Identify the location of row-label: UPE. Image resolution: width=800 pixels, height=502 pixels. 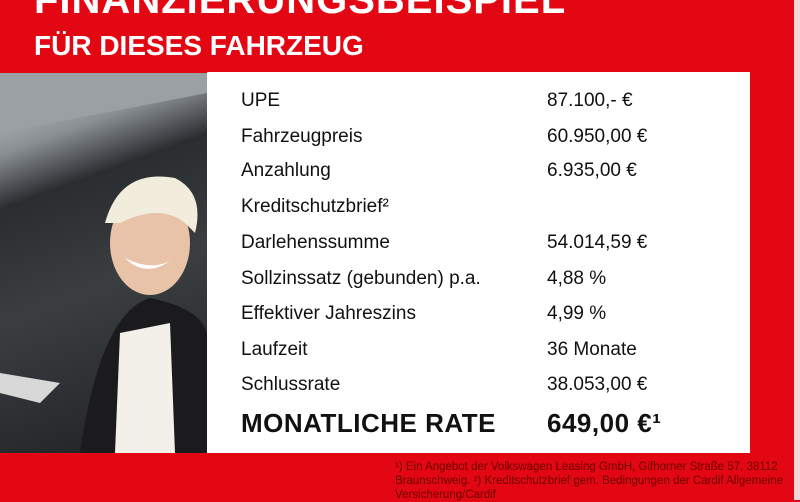
(261, 100).